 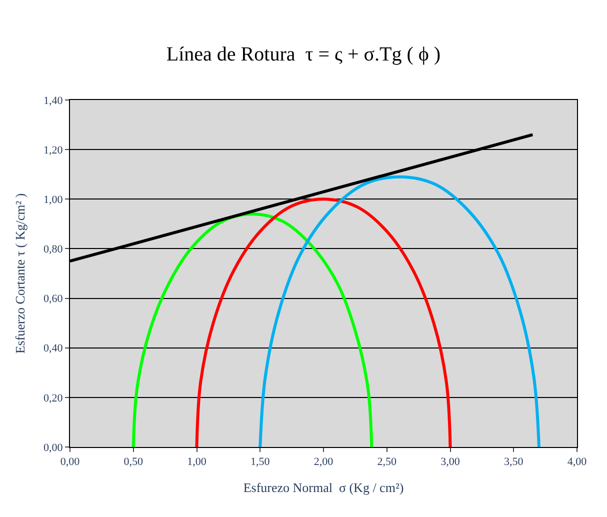 I want to click on x-tick-label: 0,50, so click(x=134, y=462).